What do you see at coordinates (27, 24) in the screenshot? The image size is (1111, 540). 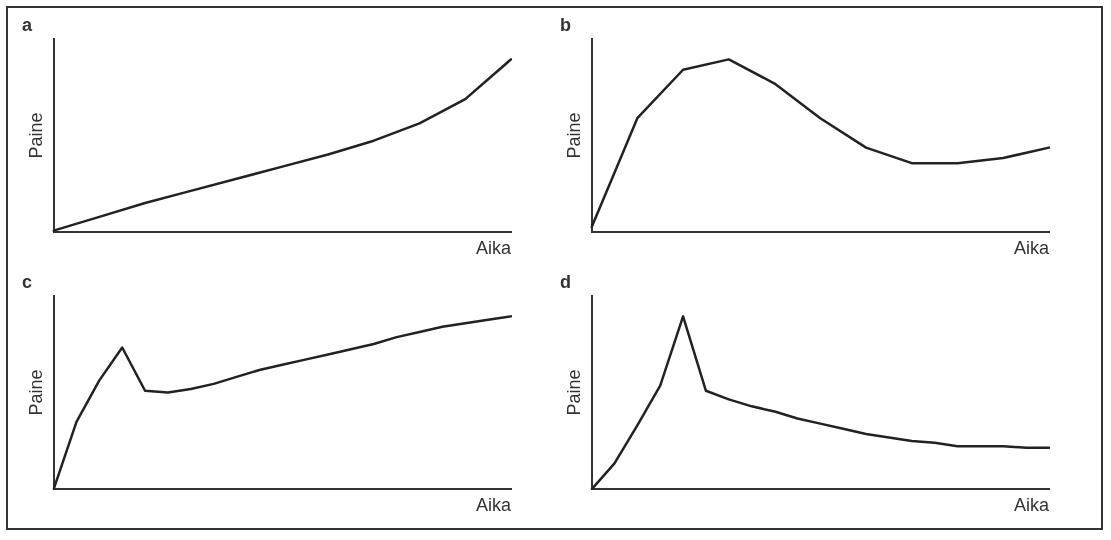 I see `chart-title: a` at bounding box center [27, 24].